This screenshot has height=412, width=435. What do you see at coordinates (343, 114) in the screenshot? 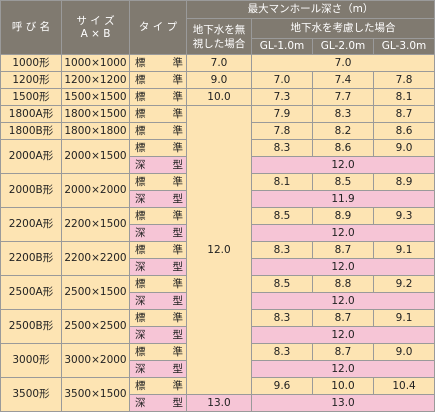
I see `row-gl2: 8.3` at bounding box center [343, 114].